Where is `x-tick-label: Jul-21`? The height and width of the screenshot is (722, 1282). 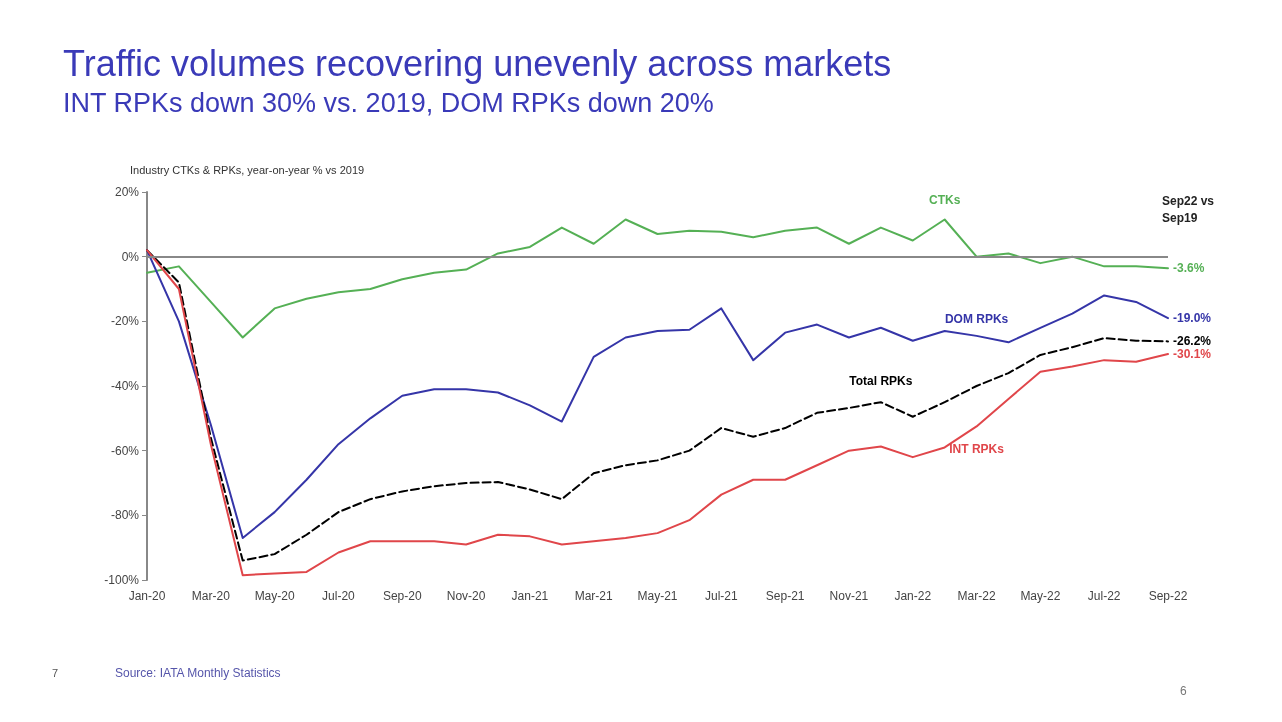 x-tick-label: Jul-21 is located at coordinates (721, 596).